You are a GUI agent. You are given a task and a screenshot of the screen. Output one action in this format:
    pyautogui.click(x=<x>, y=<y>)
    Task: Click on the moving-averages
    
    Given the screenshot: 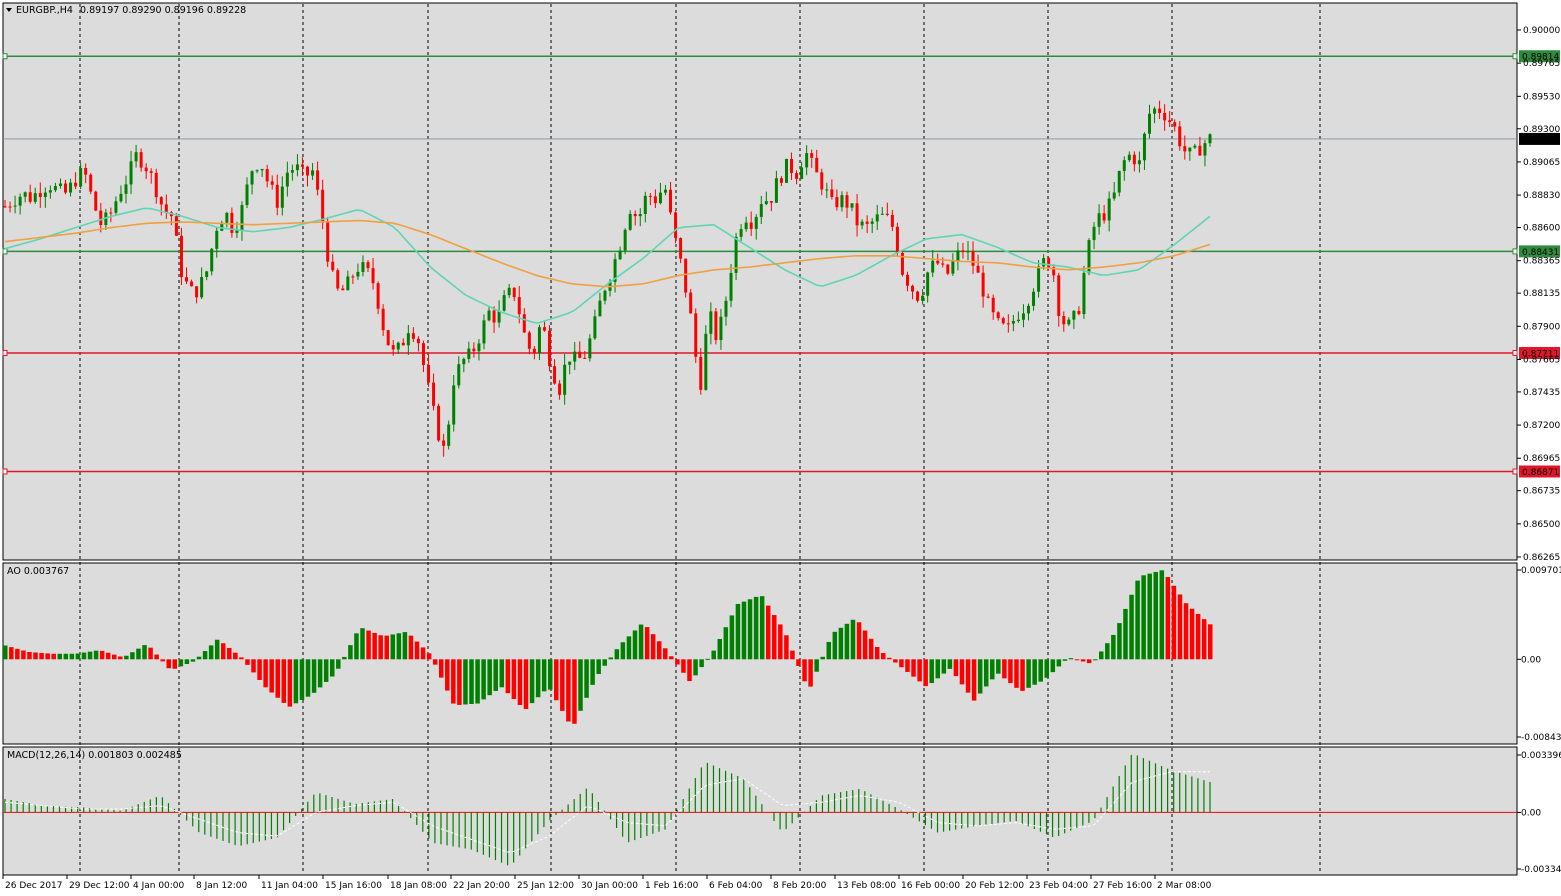 What is the action you would take?
    pyautogui.click(x=607, y=265)
    